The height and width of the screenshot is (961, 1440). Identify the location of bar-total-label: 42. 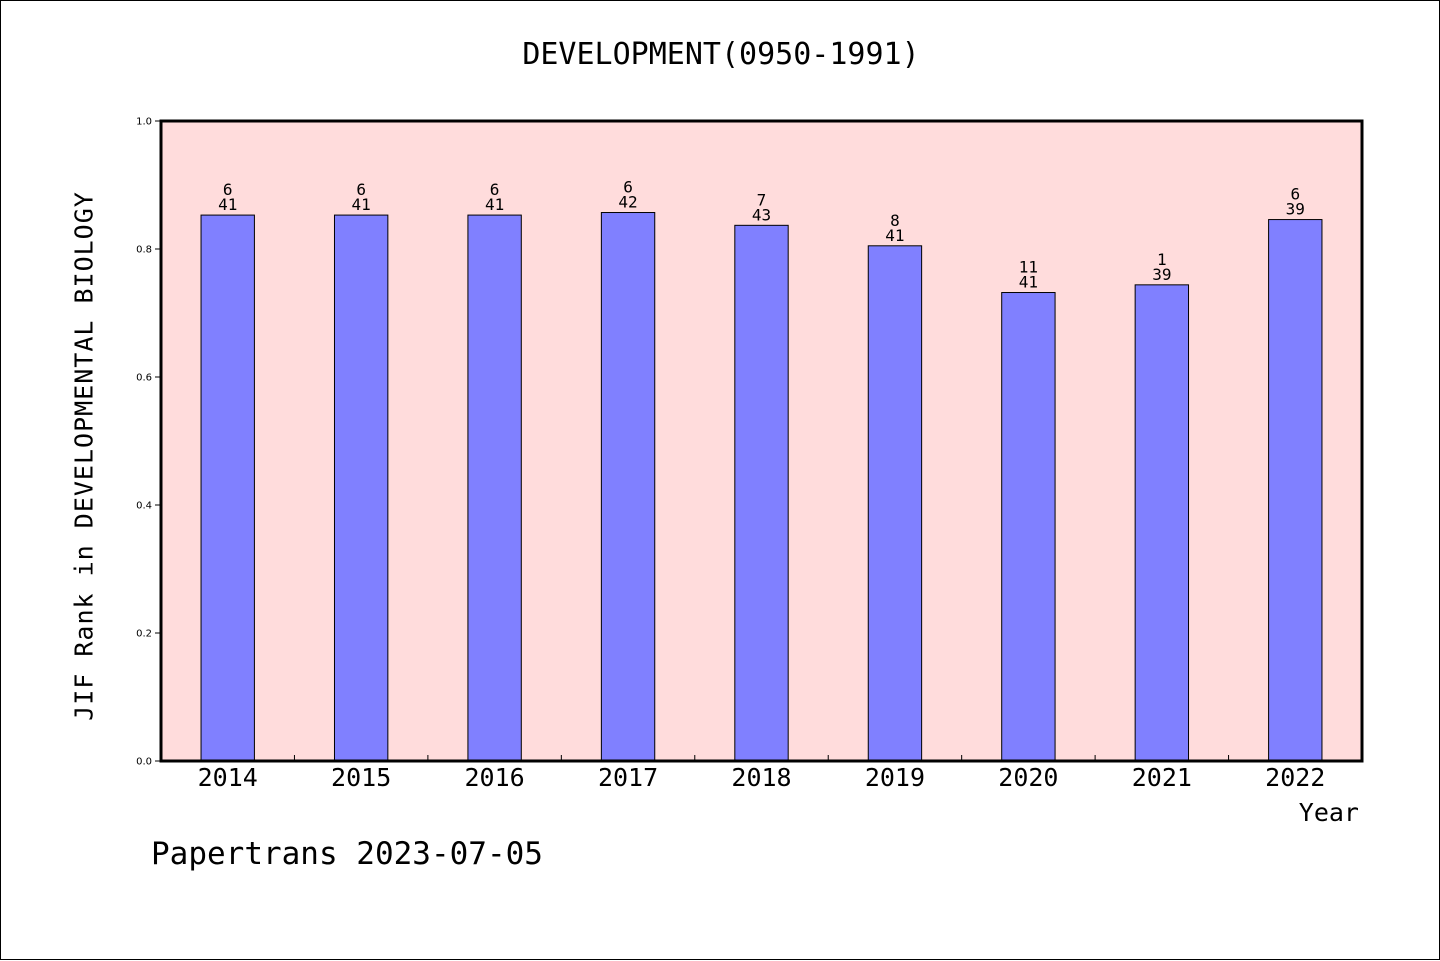
(627, 202).